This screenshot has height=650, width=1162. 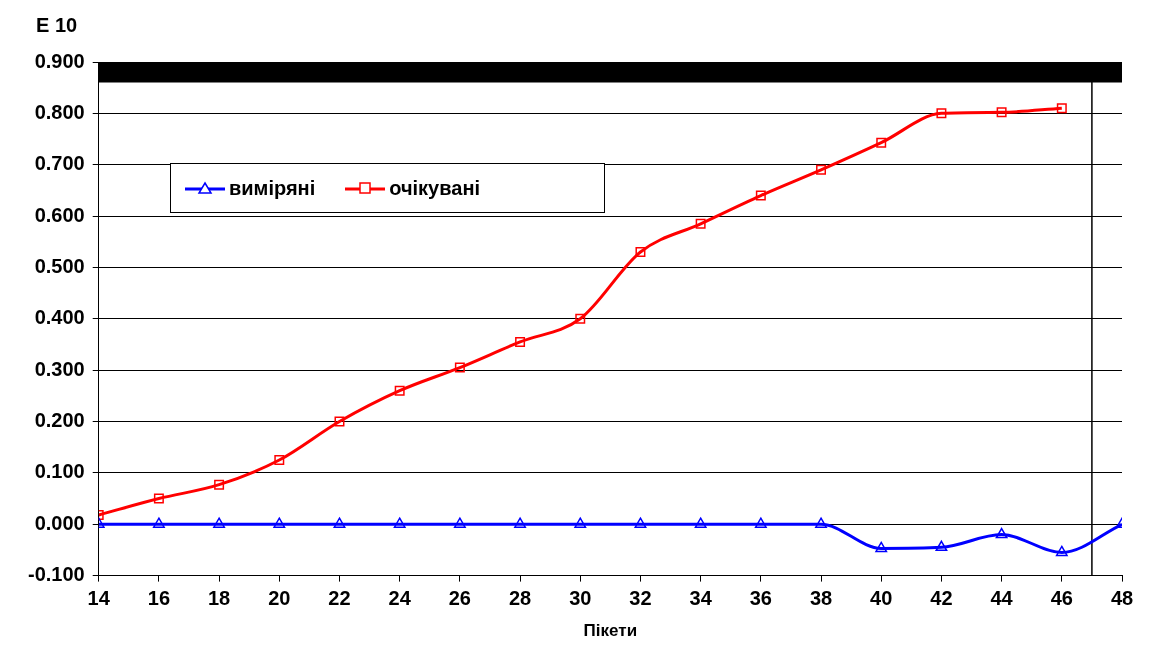 What do you see at coordinates (219, 598) in the screenshot?
I see `x-tick-label: 18` at bounding box center [219, 598].